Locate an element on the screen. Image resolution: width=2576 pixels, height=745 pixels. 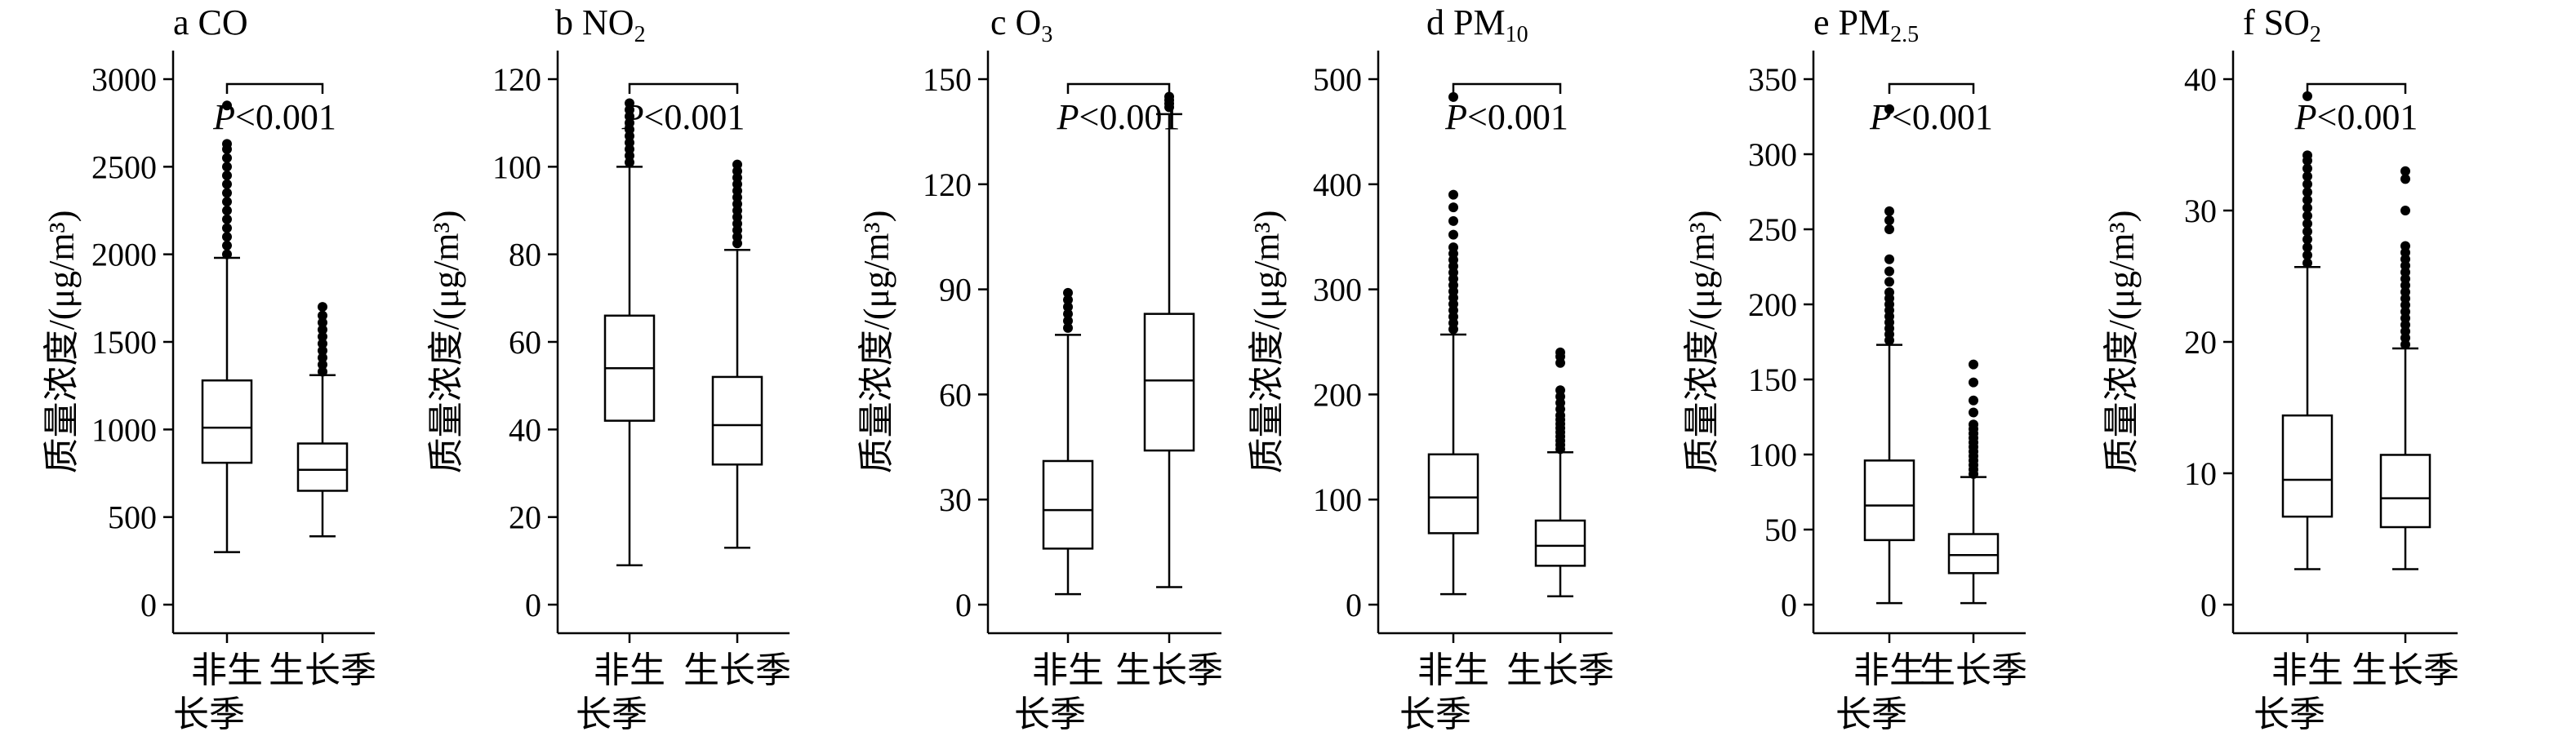
y-tick-label: 400 is located at coordinates (1337, 184).